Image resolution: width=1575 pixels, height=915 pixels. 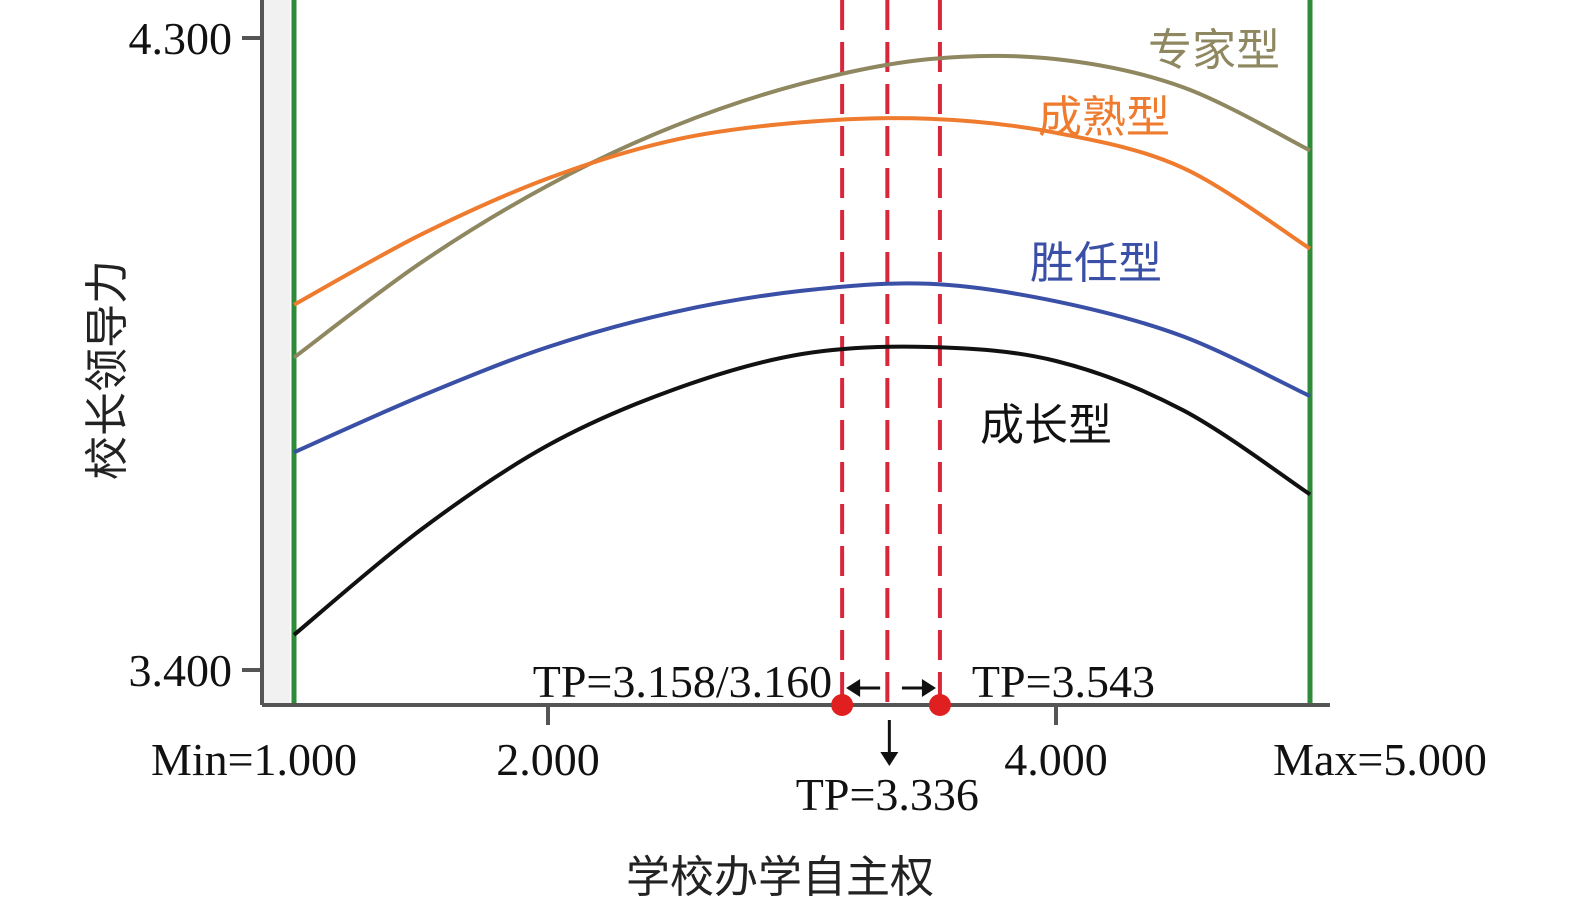 I want to click on turning-point-label-1: TP=3.158/3.160, so click(x=682, y=681).